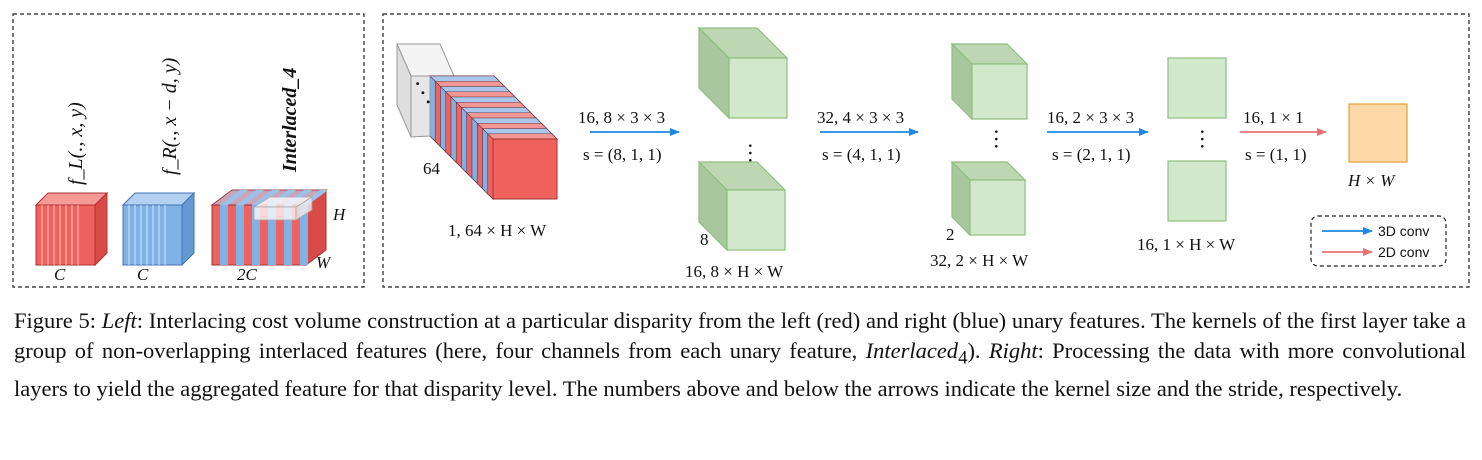 This screenshot has width=1482, height=460. What do you see at coordinates (860, 117) in the screenshot?
I see `arrow-2-kernel: 32, 4 × 3 × 3` at bounding box center [860, 117].